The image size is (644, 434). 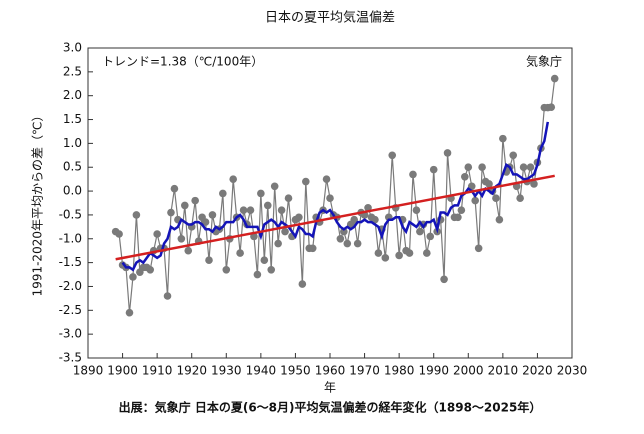 What do you see at coordinates (503, 371) in the screenshot?
I see `x-tick-label: 2010` at bounding box center [503, 371].